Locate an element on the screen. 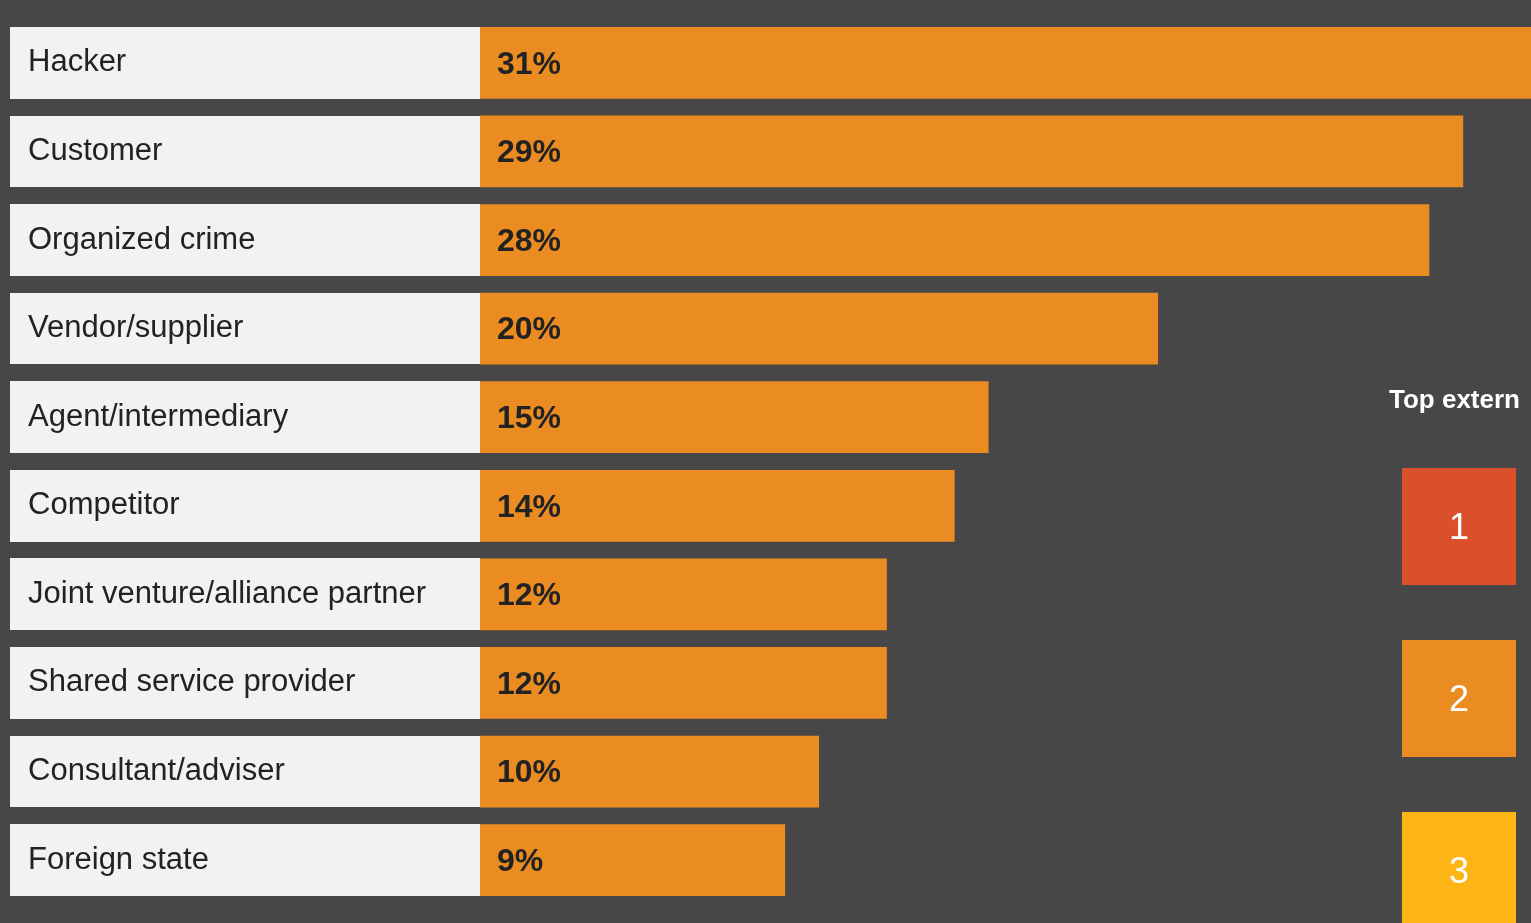  data-label: 29% is located at coordinates (529, 151).